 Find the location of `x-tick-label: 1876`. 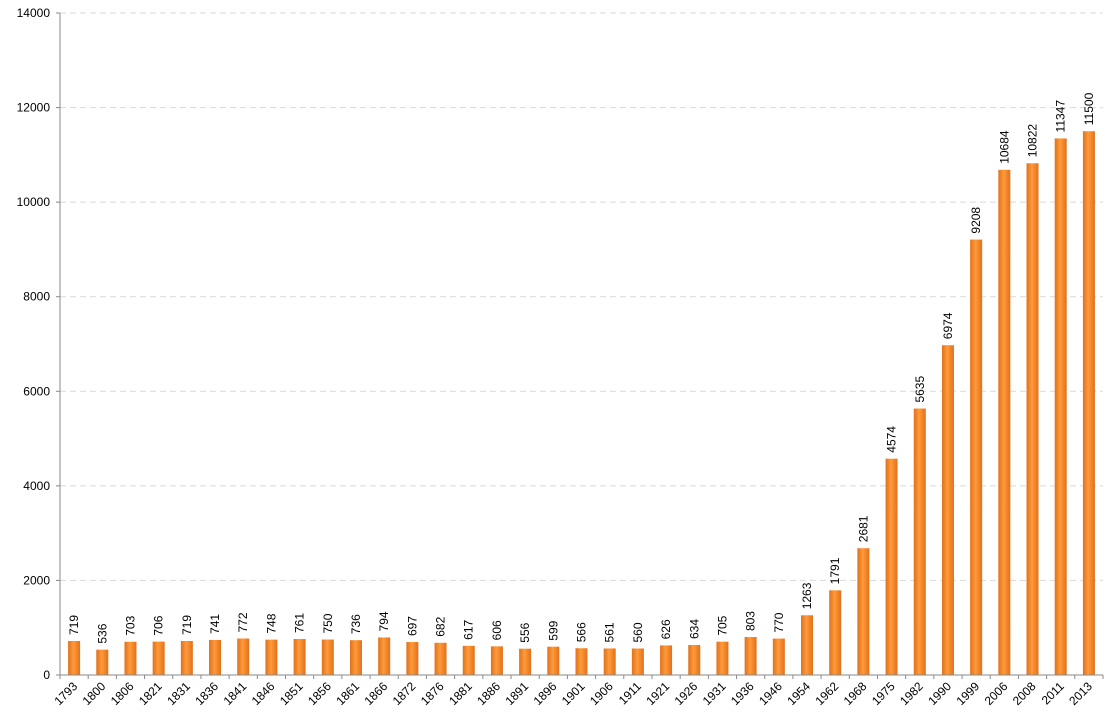

x-tick-label: 1876 is located at coordinates (432, 693).